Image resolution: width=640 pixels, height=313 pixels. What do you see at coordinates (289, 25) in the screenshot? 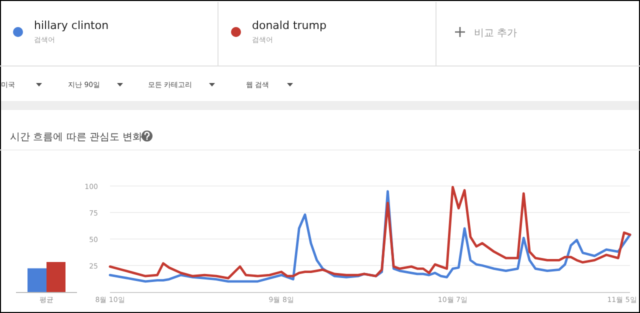
I see `legend-label: donald trump` at bounding box center [289, 25].